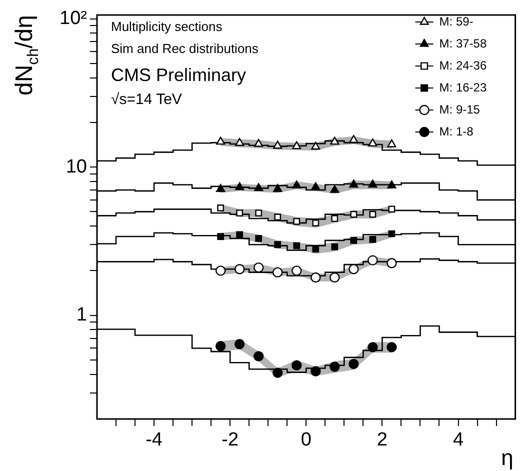  What do you see at coordinates (146, 99) in the screenshot?
I see `annotation: √s=14 TeV` at bounding box center [146, 99].